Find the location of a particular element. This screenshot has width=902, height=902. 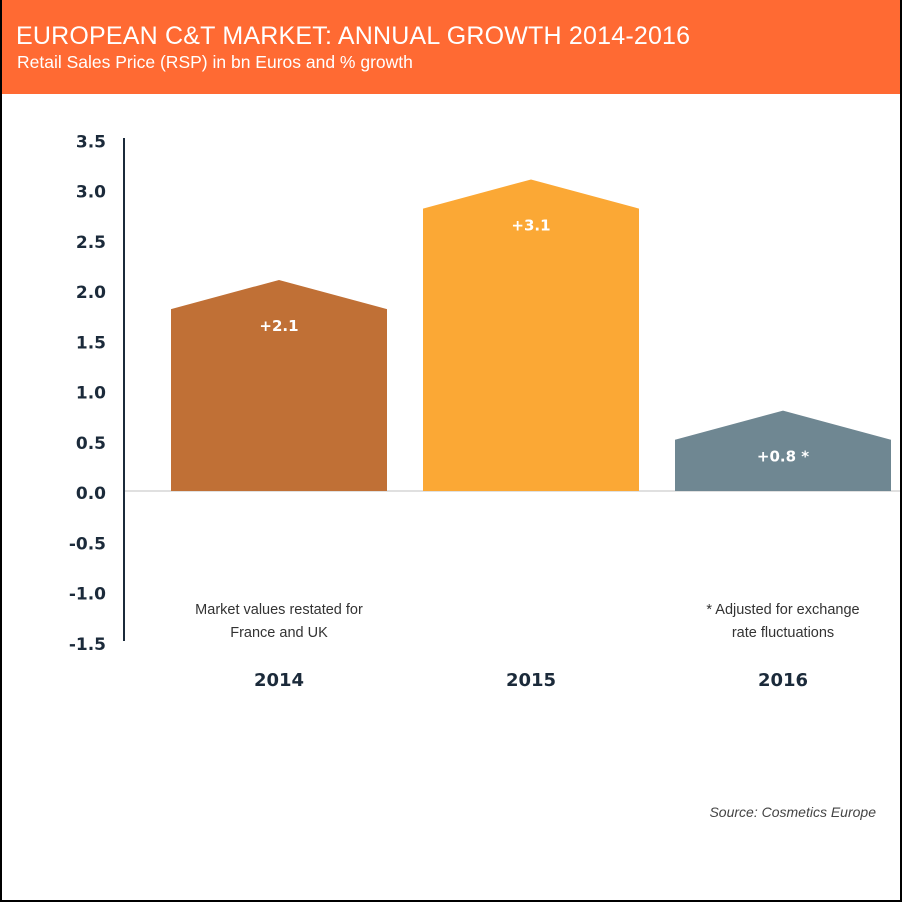

y-tick-label: 2.0 is located at coordinates (91, 293).